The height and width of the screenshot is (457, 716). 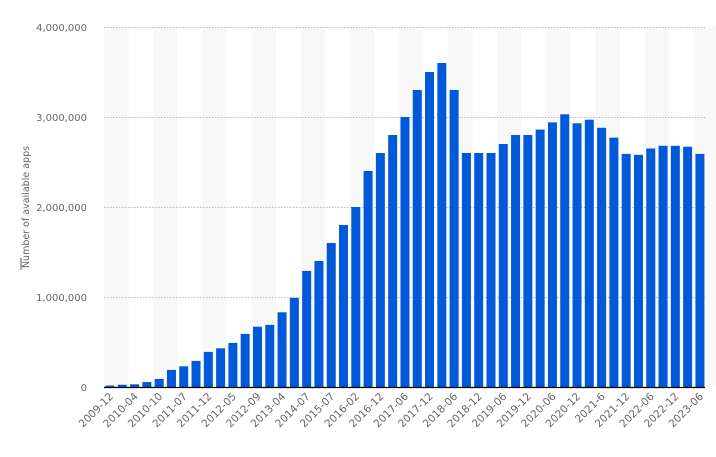 What do you see at coordinates (84, 388) in the screenshot?
I see `y-tick-label: 0` at bounding box center [84, 388].